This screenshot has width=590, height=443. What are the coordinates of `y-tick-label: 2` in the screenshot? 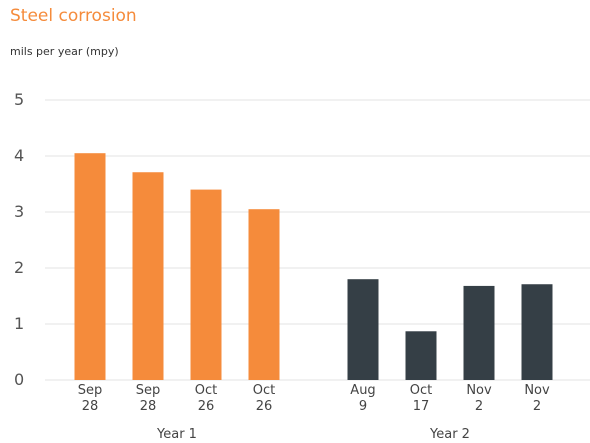 It's located at (19, 267).